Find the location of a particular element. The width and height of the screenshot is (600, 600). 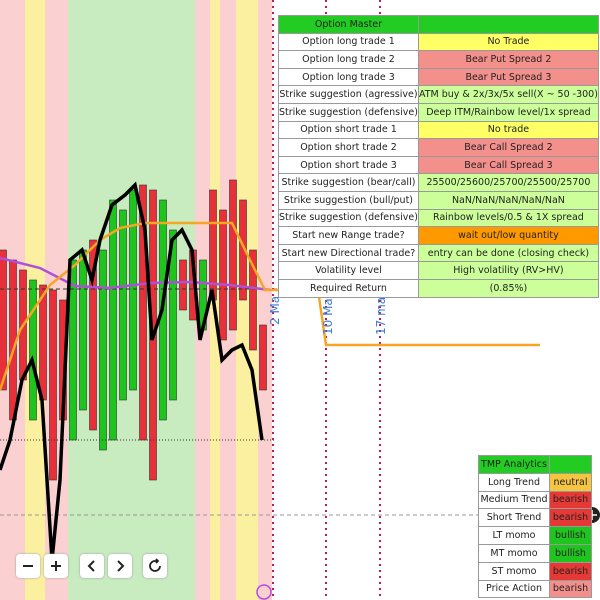

plus is located at coordinates (56, 566).